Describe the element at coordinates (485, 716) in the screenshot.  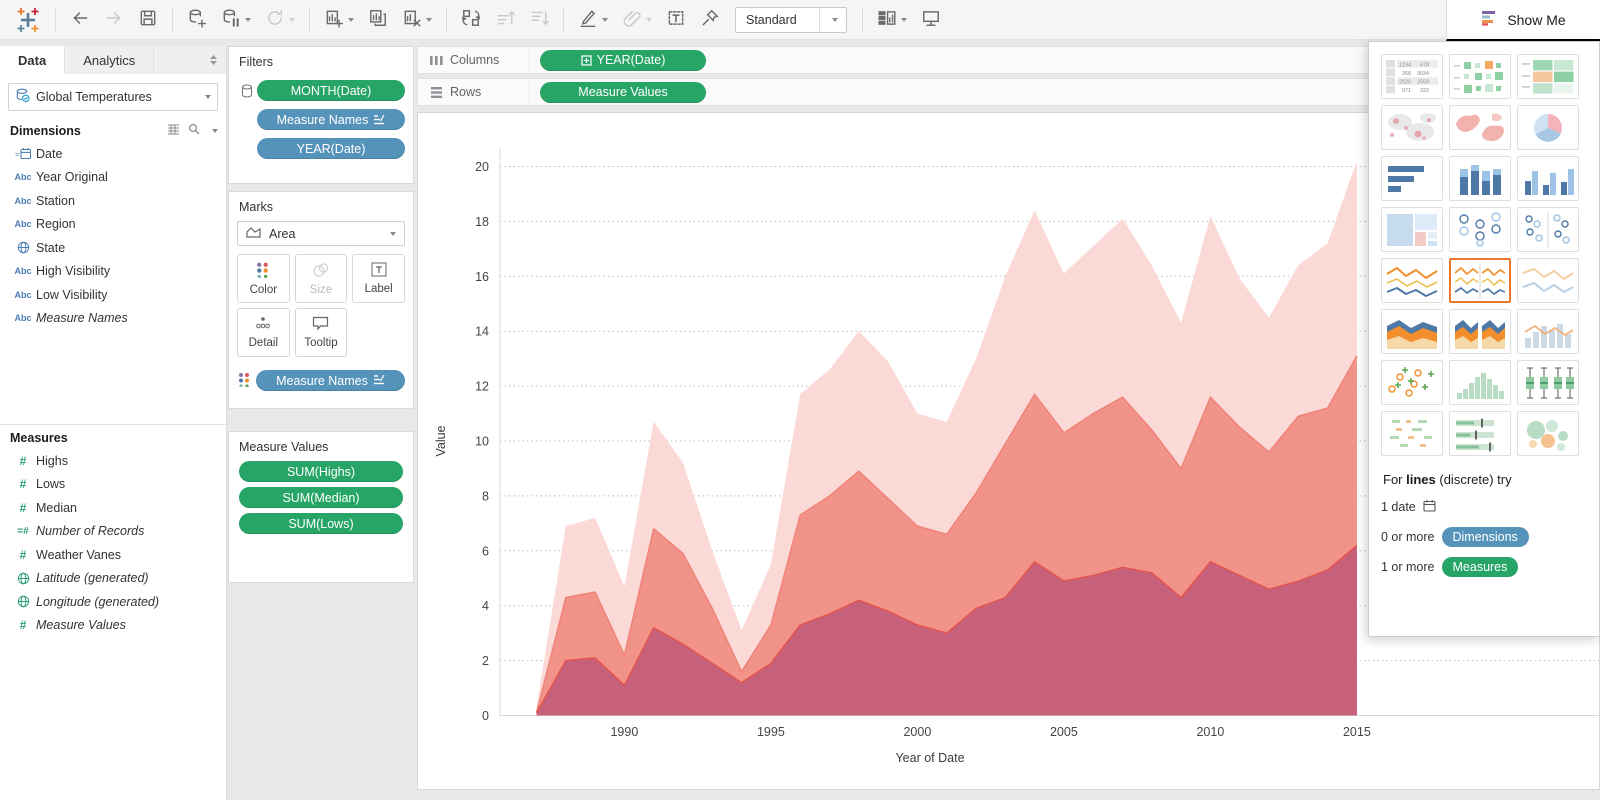
I see `svg-text: 0` at that location.